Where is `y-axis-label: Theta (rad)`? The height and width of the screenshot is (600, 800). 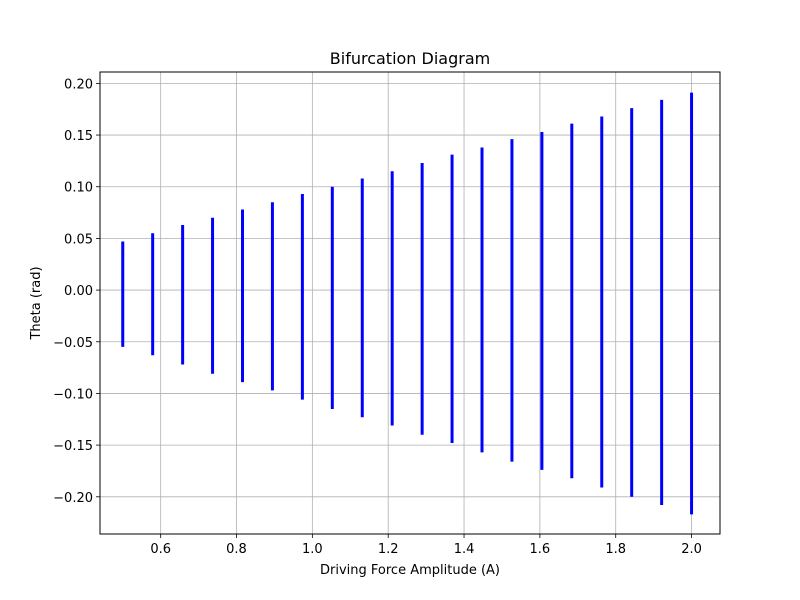
y-axis-label: Theta (rad) is located at coordinates (36, 303).